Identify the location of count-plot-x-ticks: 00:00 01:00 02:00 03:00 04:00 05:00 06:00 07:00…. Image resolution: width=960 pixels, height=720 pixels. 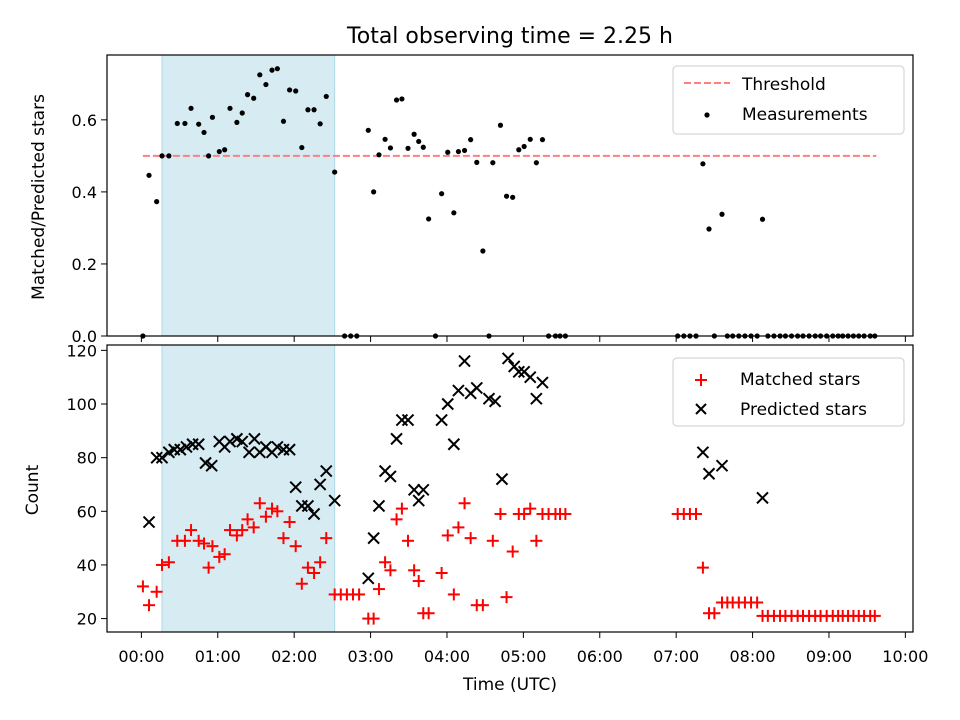
(523, 649).